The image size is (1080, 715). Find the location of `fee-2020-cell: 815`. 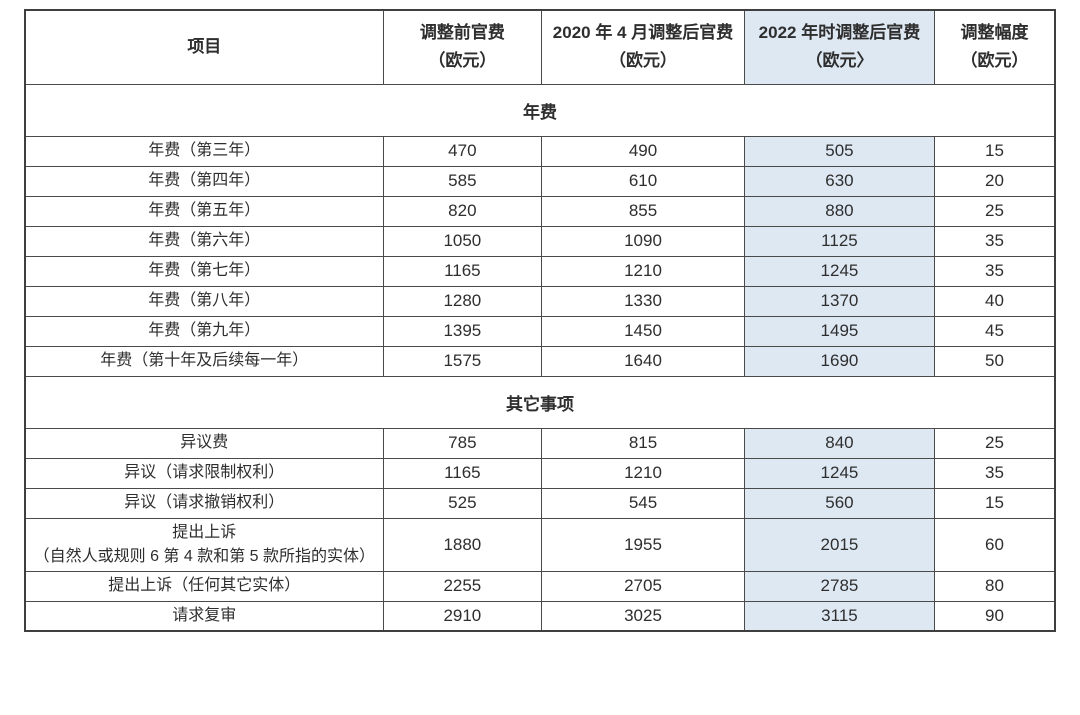

fee-2020-cell: 815 is located at coordinates (643, 443).